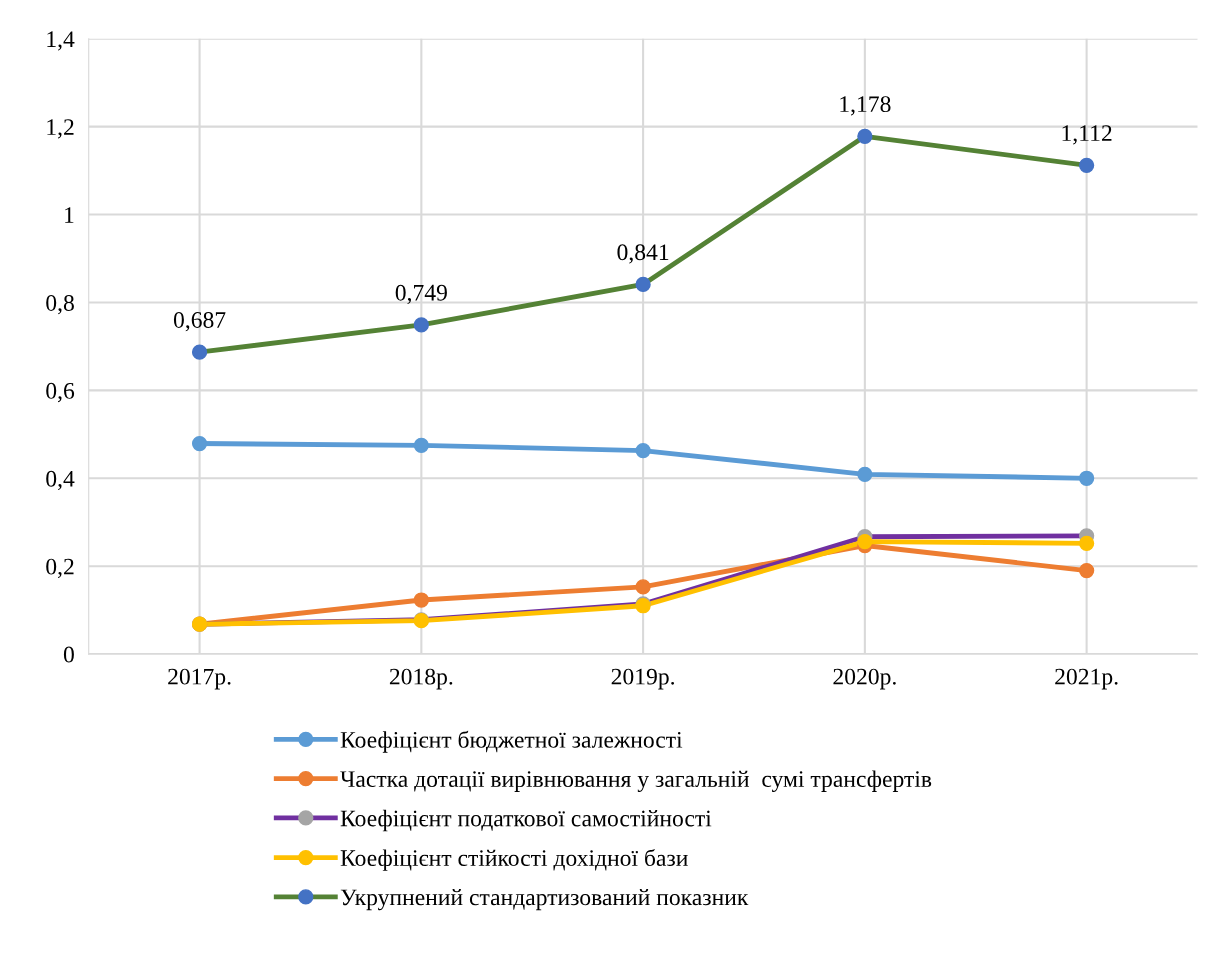 Image resolution: width=1232 pixels, height=969 pixels. Describe the element at coordinates (421, 679) in the screenshot. I see `x-tick-label: 2018р.` at that location.